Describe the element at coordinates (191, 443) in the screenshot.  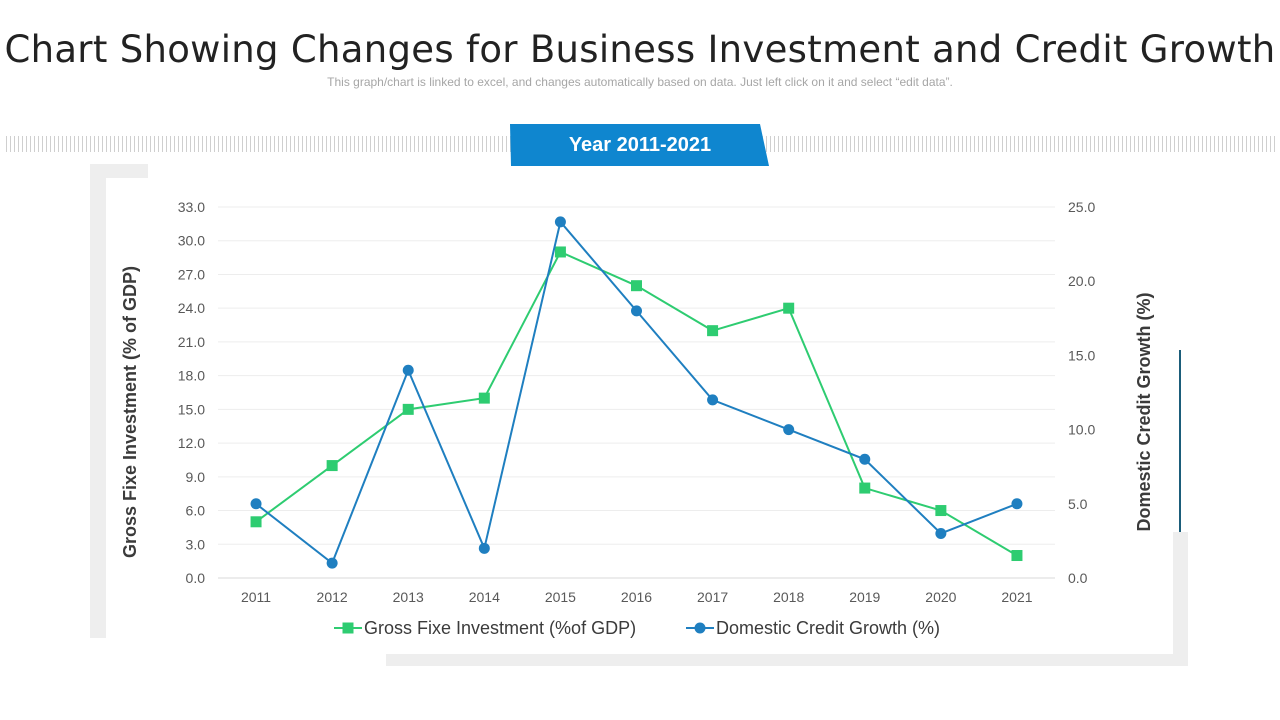
I see `left-tick-label: 12.0` at that location.